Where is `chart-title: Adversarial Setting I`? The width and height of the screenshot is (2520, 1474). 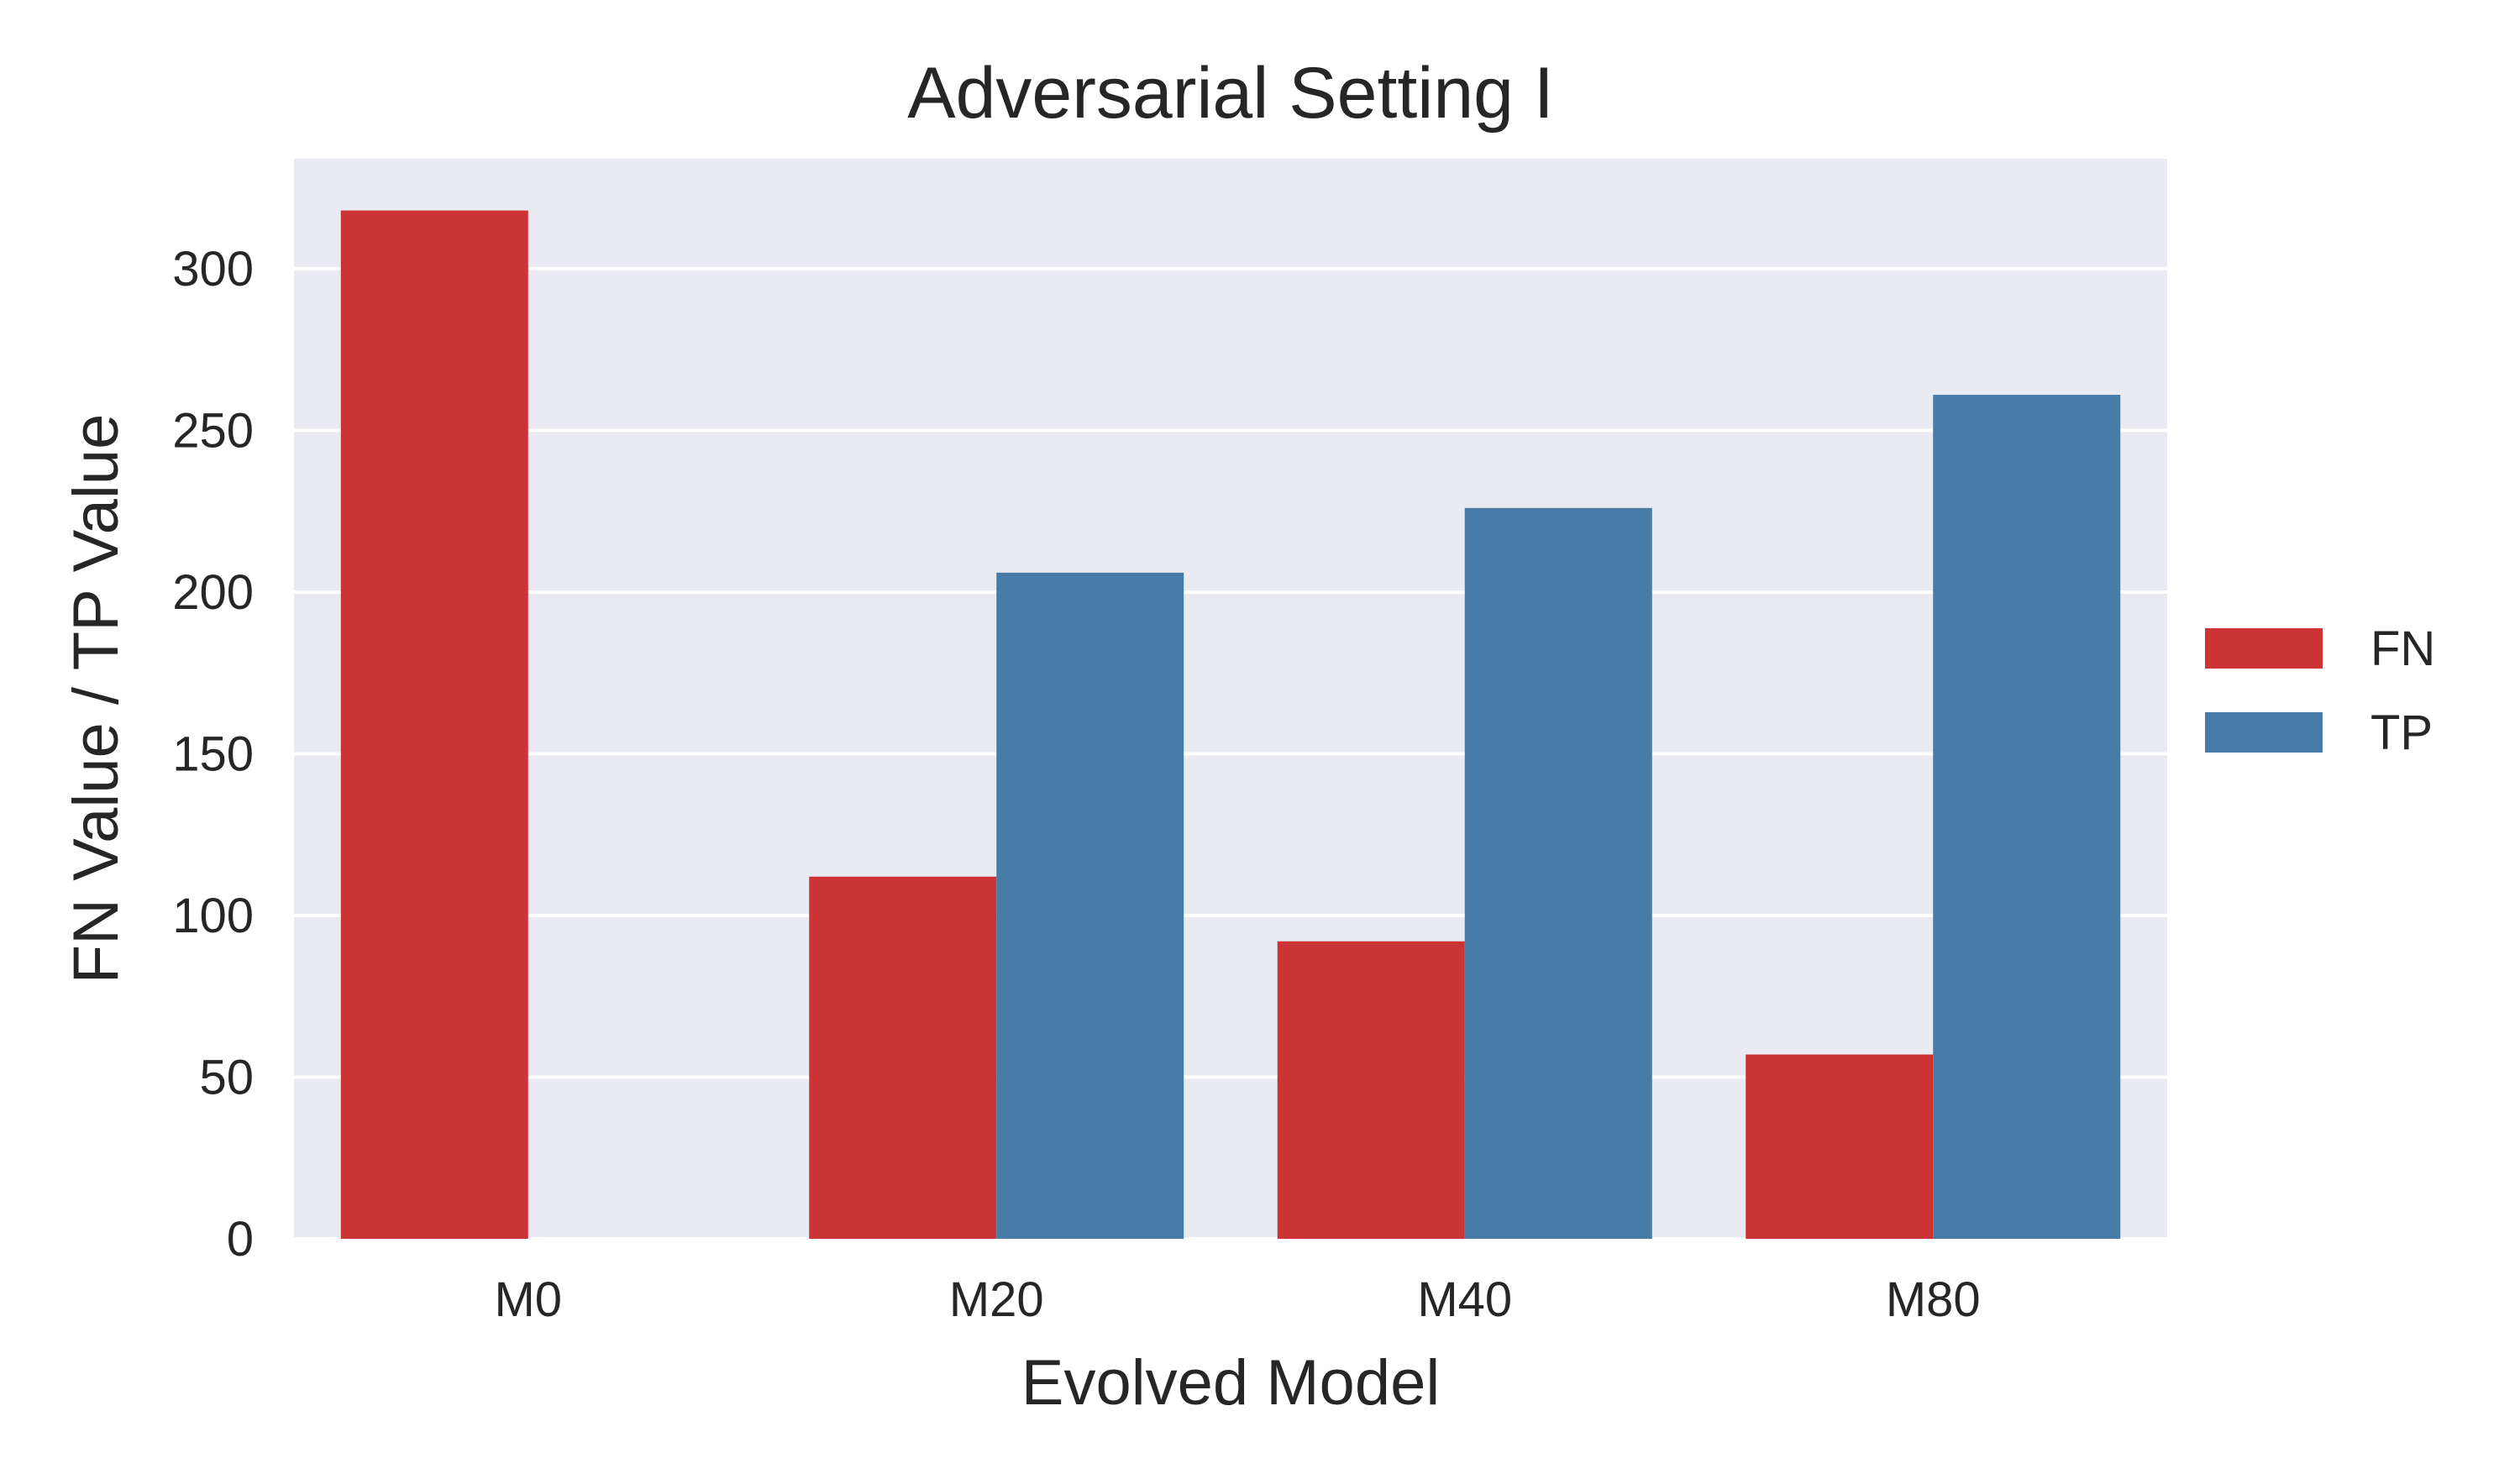
chart-title: Adversarial Setting I is located at coordinates (1230, 94).